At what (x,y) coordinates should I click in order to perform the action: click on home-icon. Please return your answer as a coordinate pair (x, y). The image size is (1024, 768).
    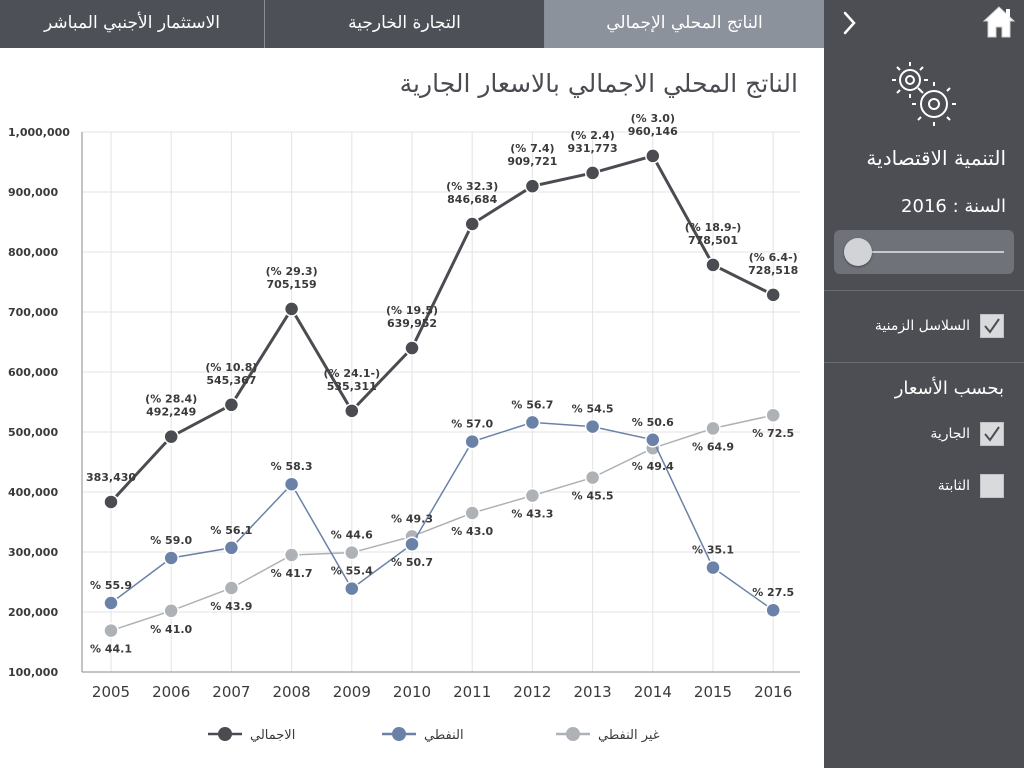
    Looking at the image, I should click on (999, 22).